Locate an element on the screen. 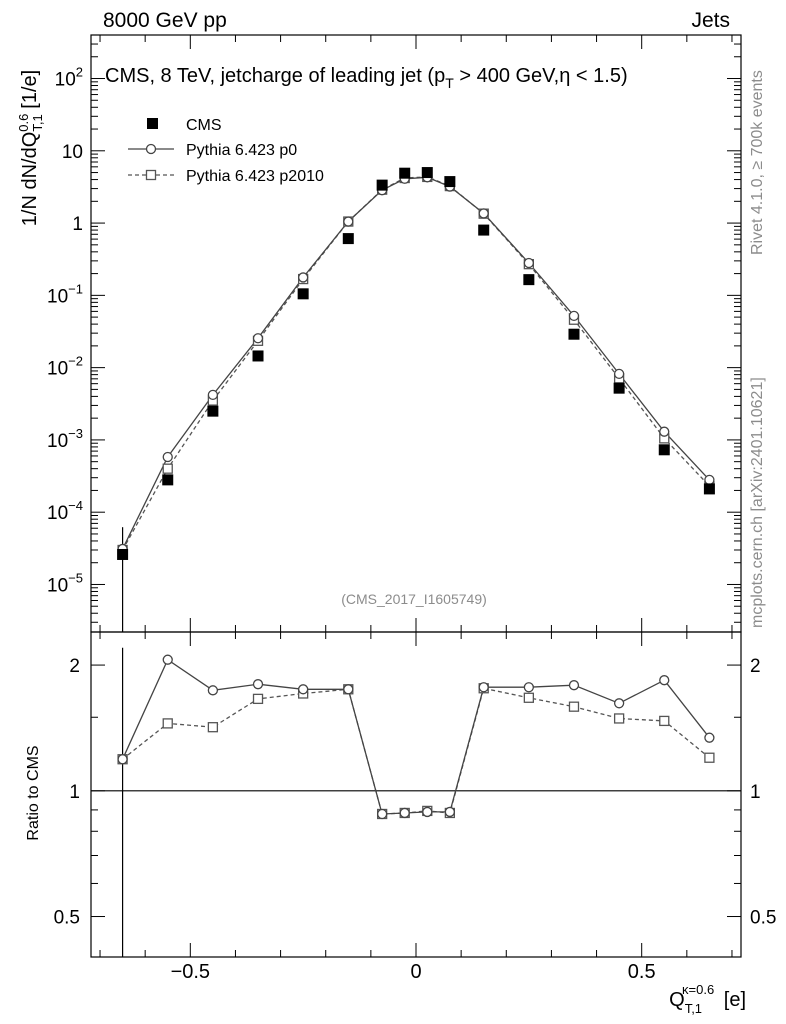  x-tick-label: −0.5 is located at coordinates (190, 972).